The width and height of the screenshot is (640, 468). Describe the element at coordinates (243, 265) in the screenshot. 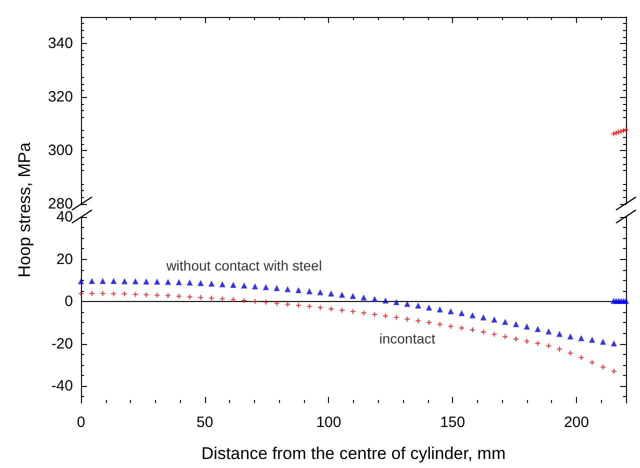

I see `series-label: without contact with steel` at that location.